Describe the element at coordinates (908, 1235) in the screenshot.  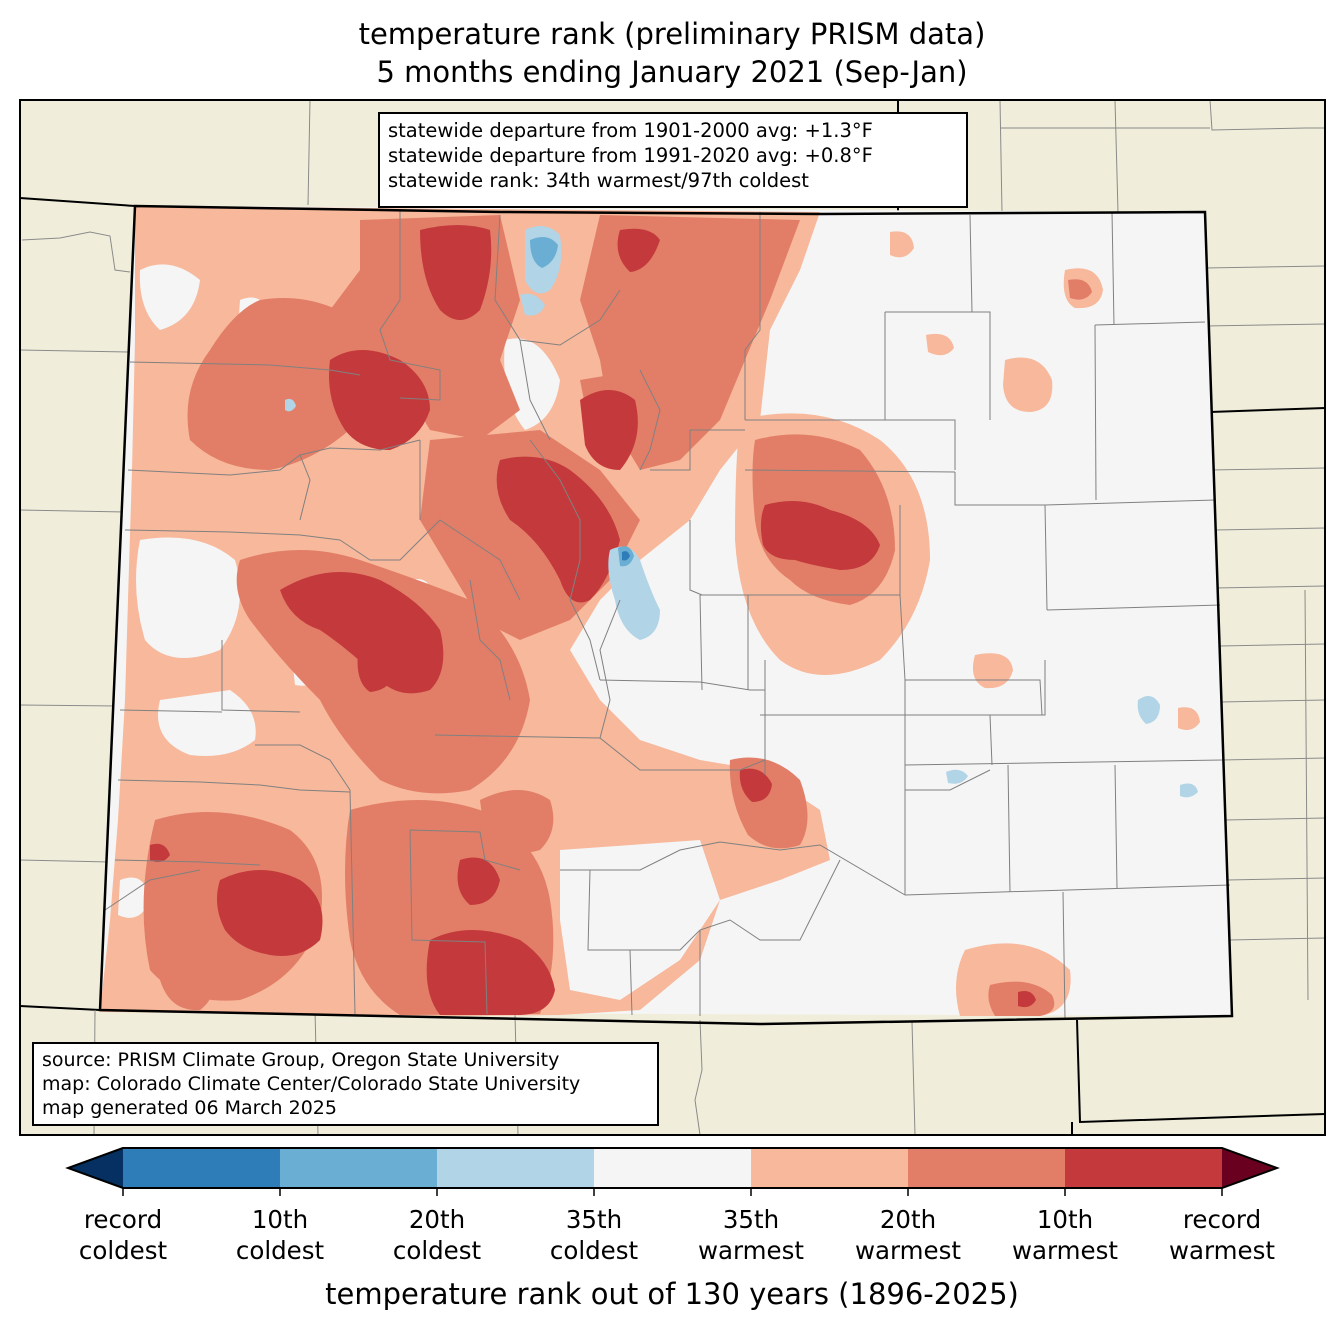
I see `colorbar-tick-label: 20th warmest` at that location.